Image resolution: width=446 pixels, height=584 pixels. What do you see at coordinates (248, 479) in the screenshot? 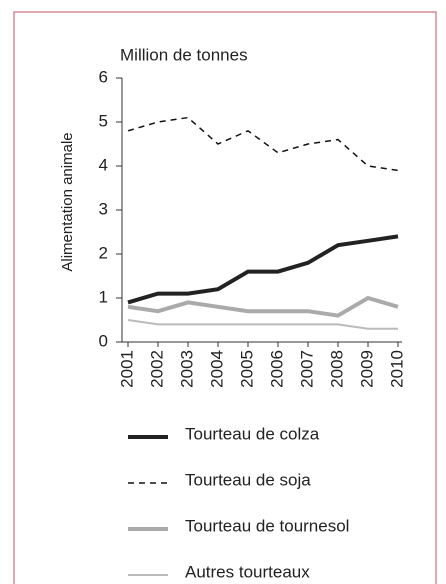
I see `legend-label: Tourteau de soja` at bounding box center [248, 479].